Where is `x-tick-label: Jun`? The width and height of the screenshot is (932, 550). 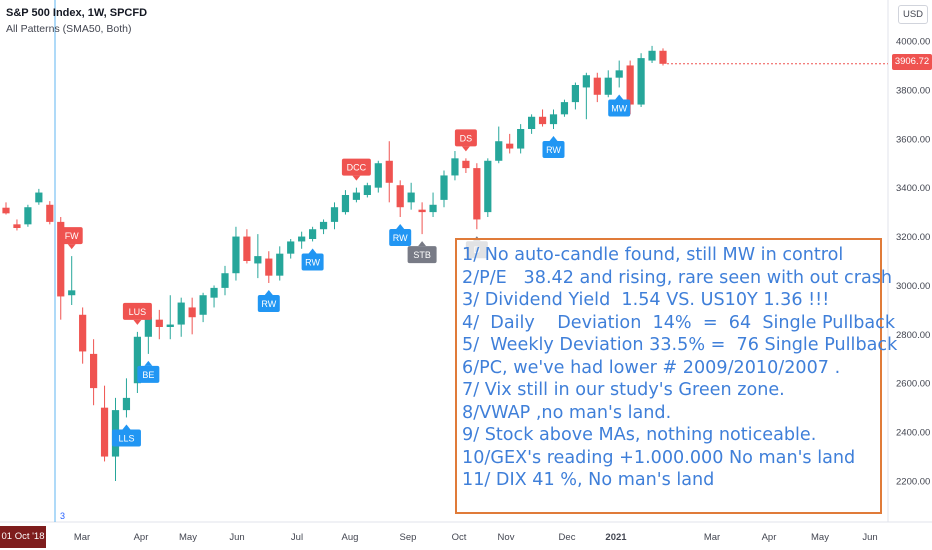
x-tick-label: Jun is located at coordinates (236, 537).